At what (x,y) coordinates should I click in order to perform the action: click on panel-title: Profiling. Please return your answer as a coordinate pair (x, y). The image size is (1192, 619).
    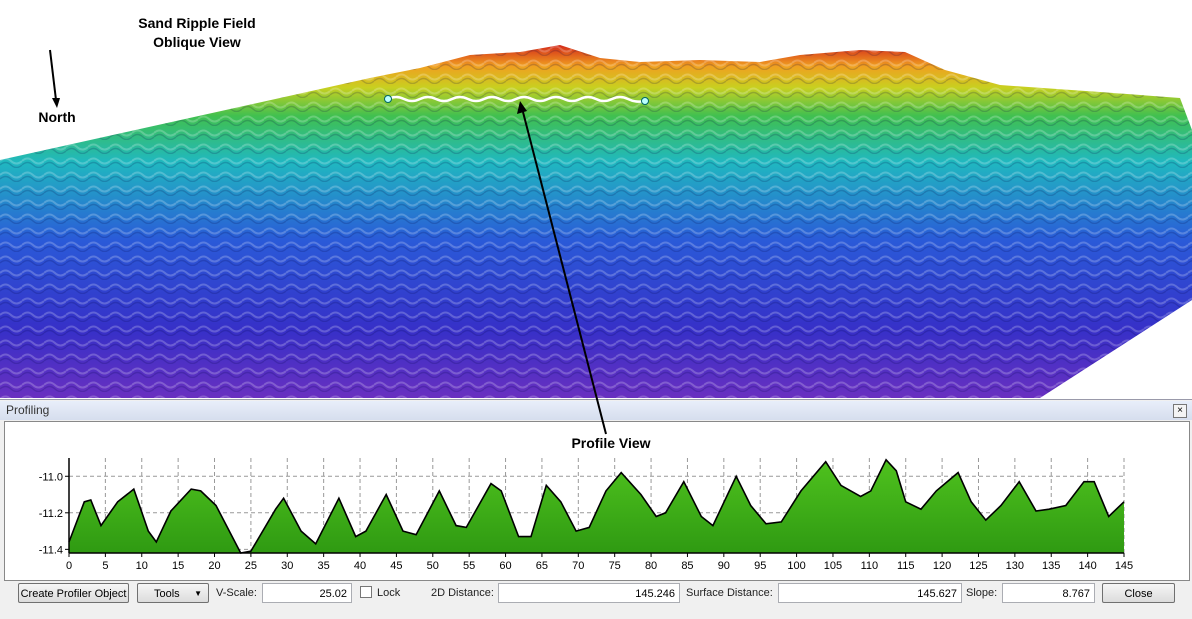
    Looking at the image, I should click on (28, 410).